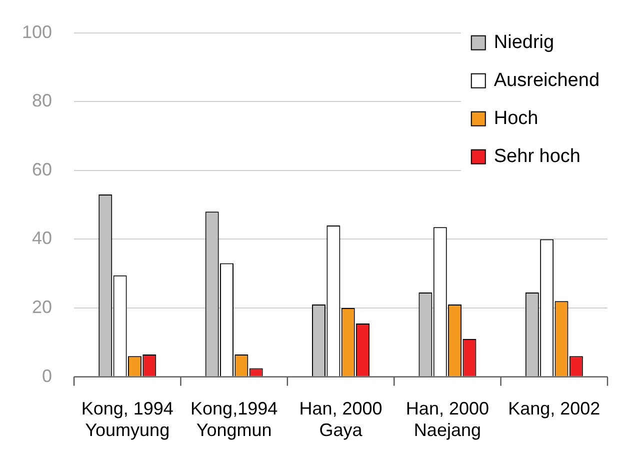  Describe the element at coordinates (37, 32) in the screenshot. I see `y-tick-label: 100` at that location.